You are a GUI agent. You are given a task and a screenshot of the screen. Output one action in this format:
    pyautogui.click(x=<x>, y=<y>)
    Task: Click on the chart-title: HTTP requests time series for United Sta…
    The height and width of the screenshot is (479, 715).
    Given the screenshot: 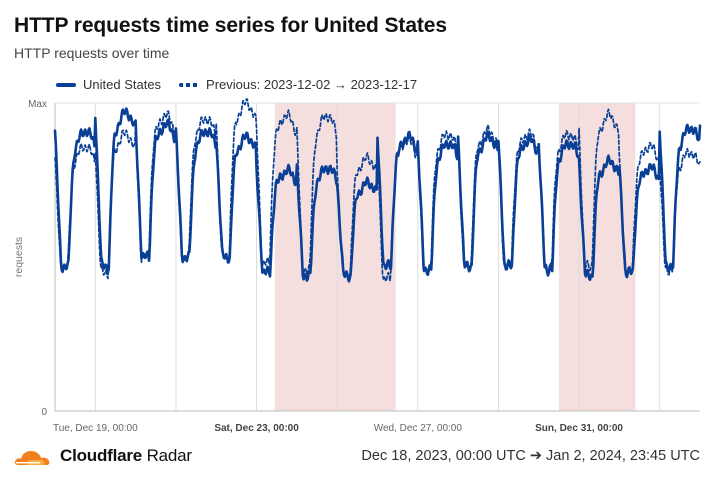 What is the action you would take?
    pyautogui.click(x=230, y=25)
    